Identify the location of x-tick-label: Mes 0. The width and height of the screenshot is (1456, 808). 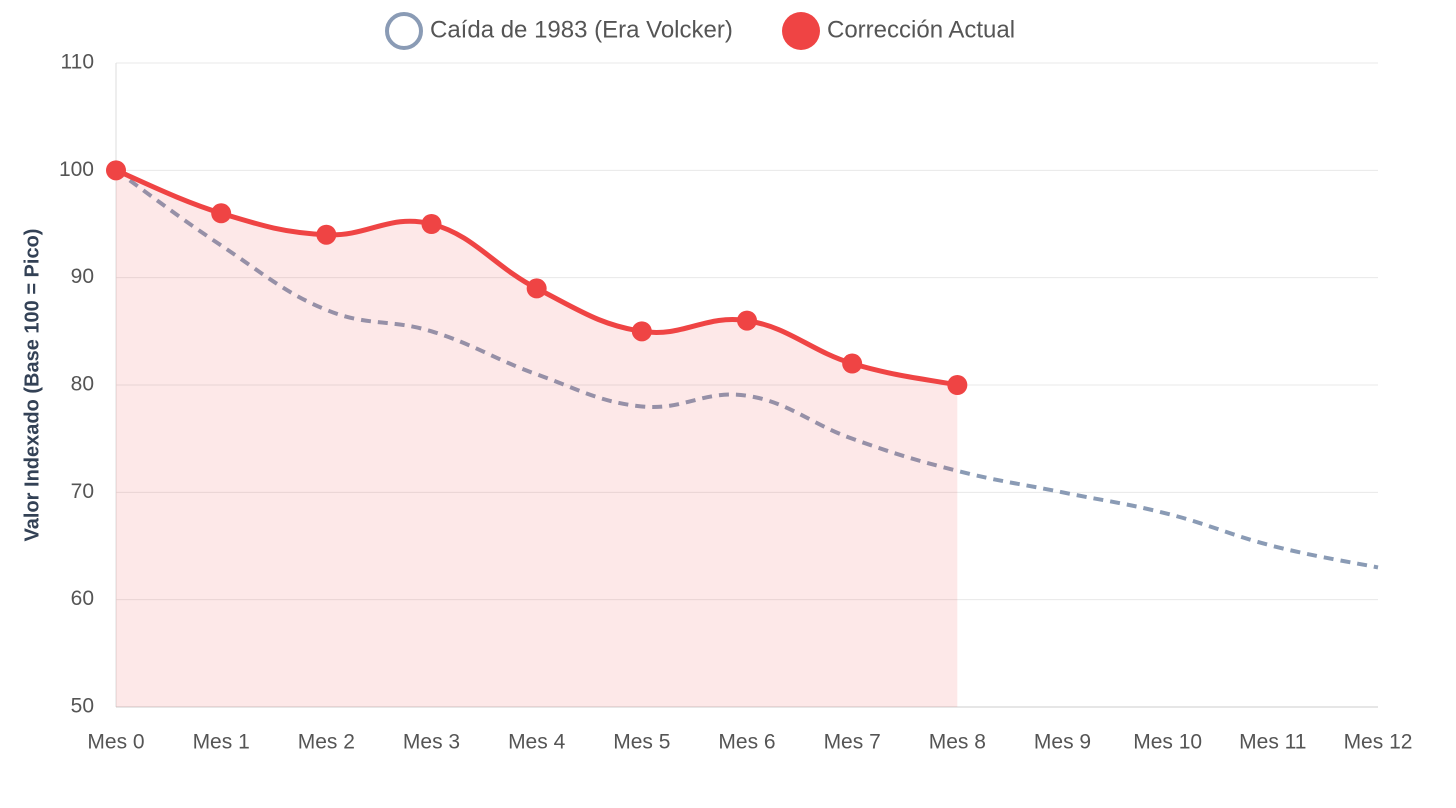
(115, 742).